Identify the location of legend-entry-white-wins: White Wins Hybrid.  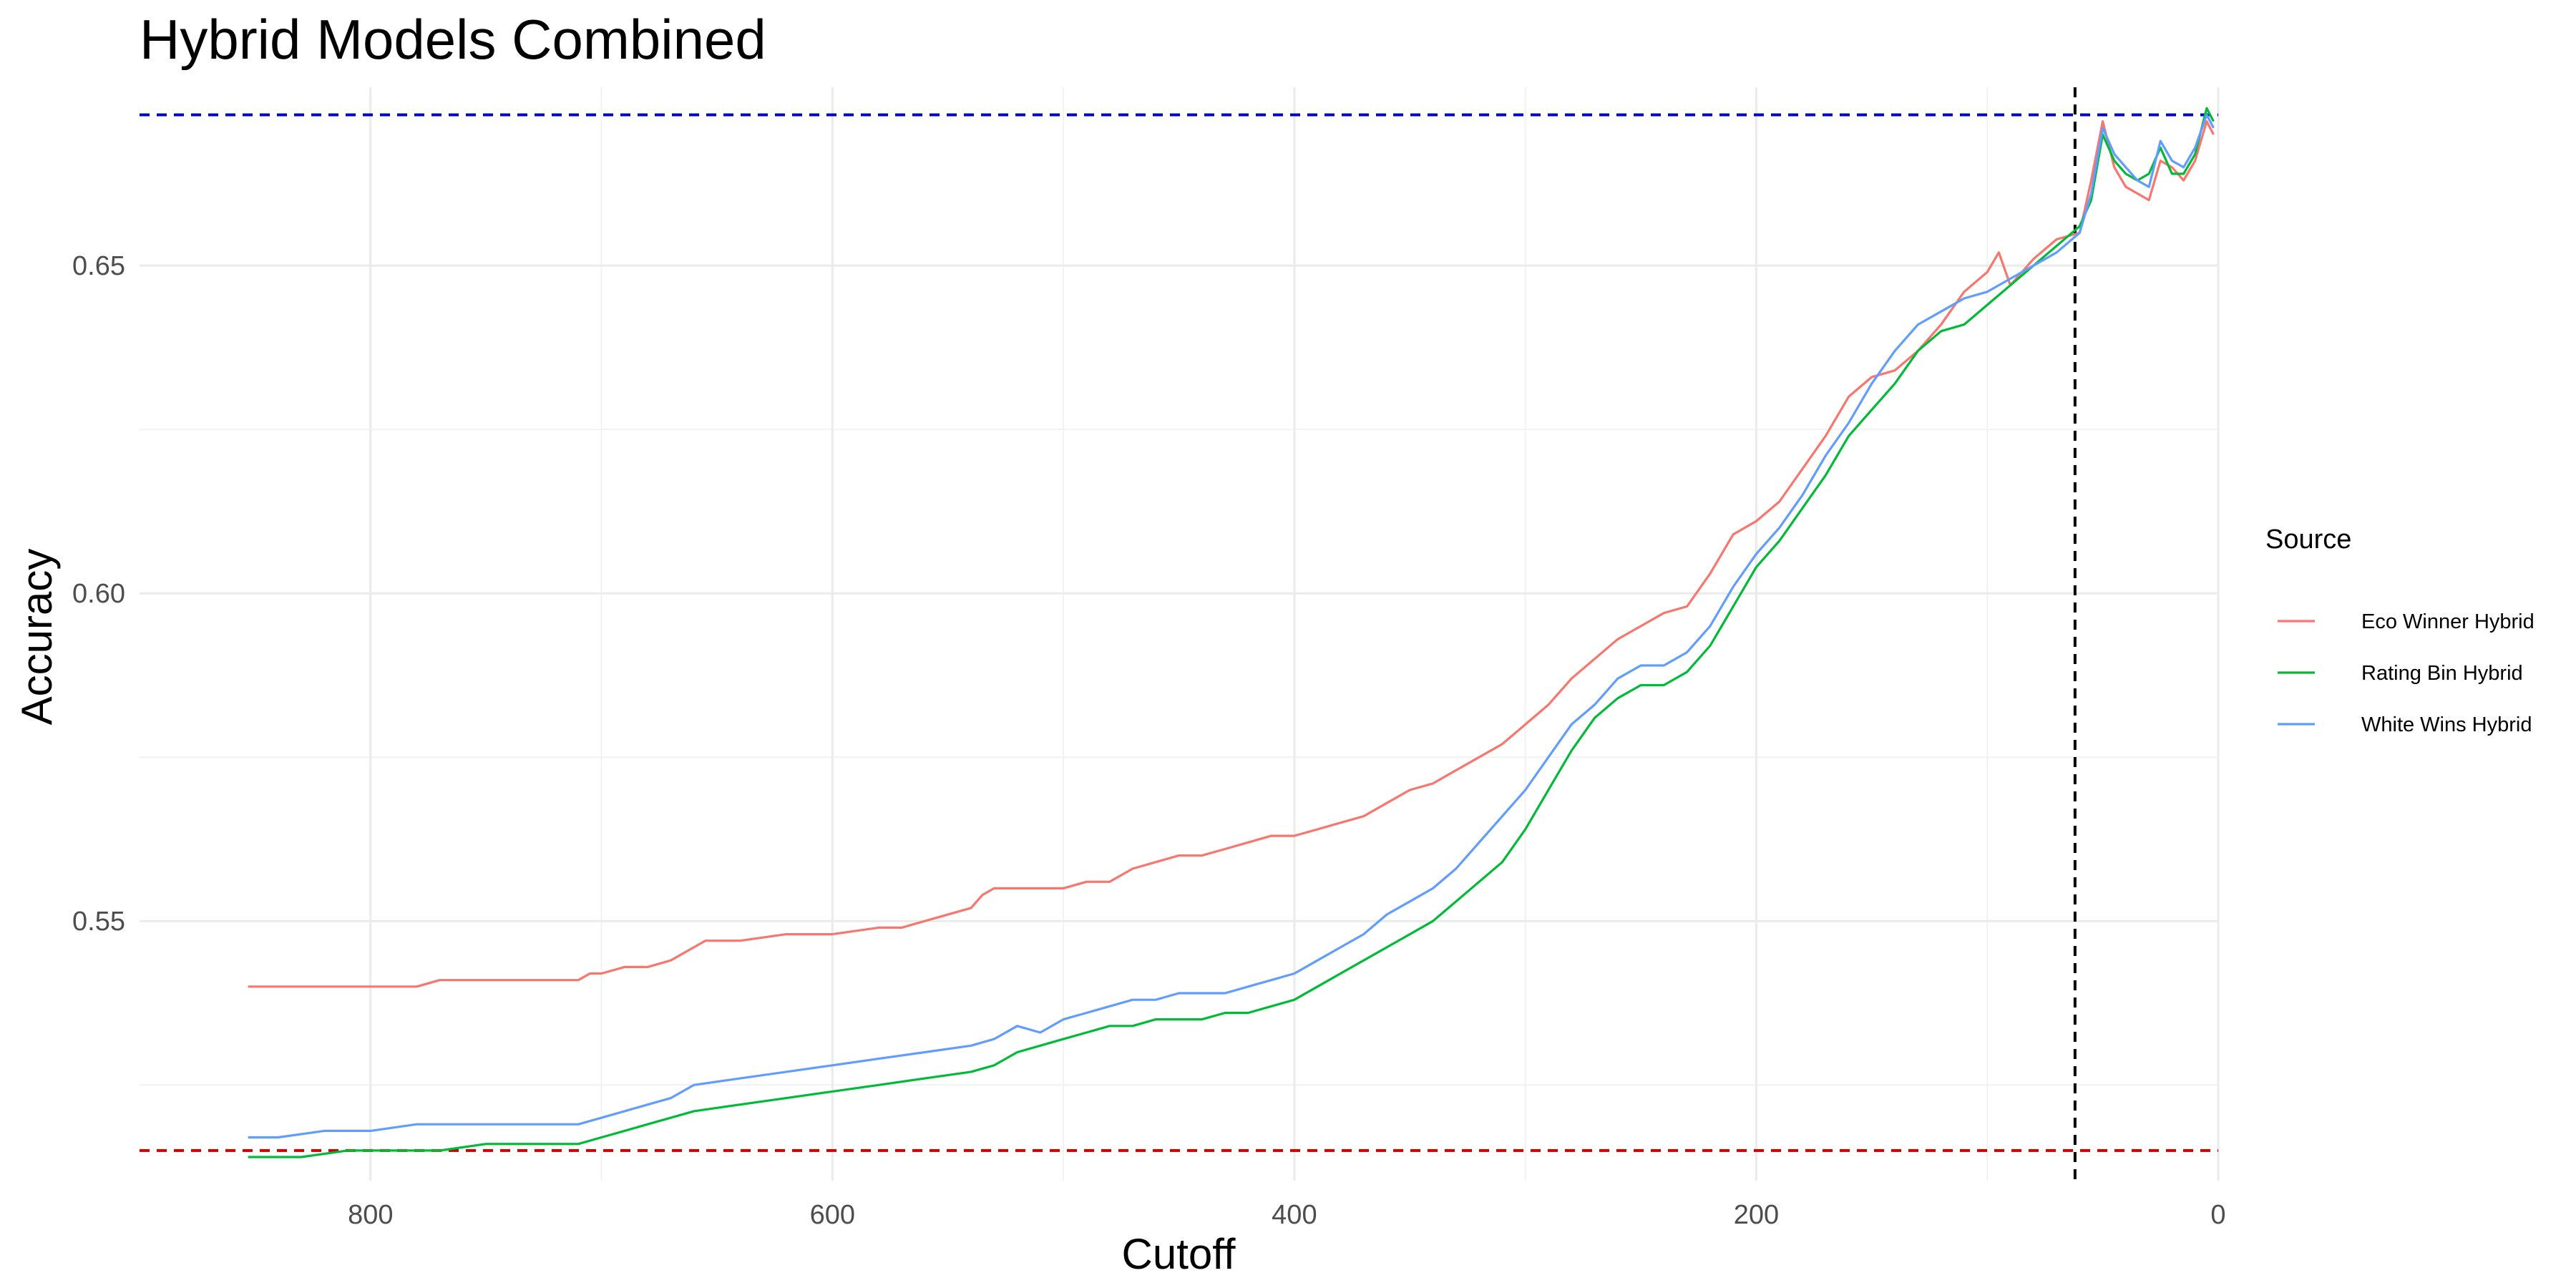
(2405, 724).